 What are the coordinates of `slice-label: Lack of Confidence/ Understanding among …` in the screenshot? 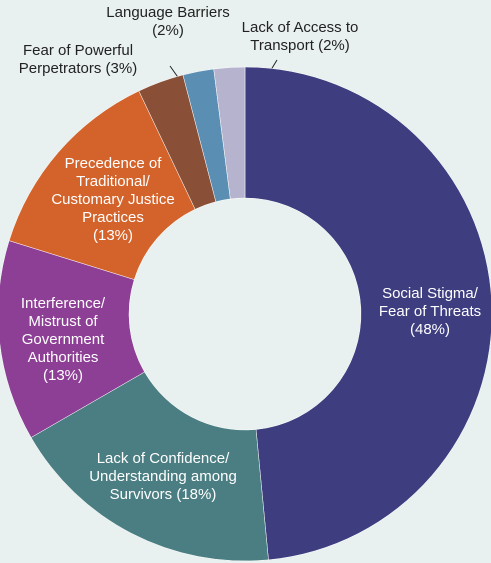 It's located at (163, 477).